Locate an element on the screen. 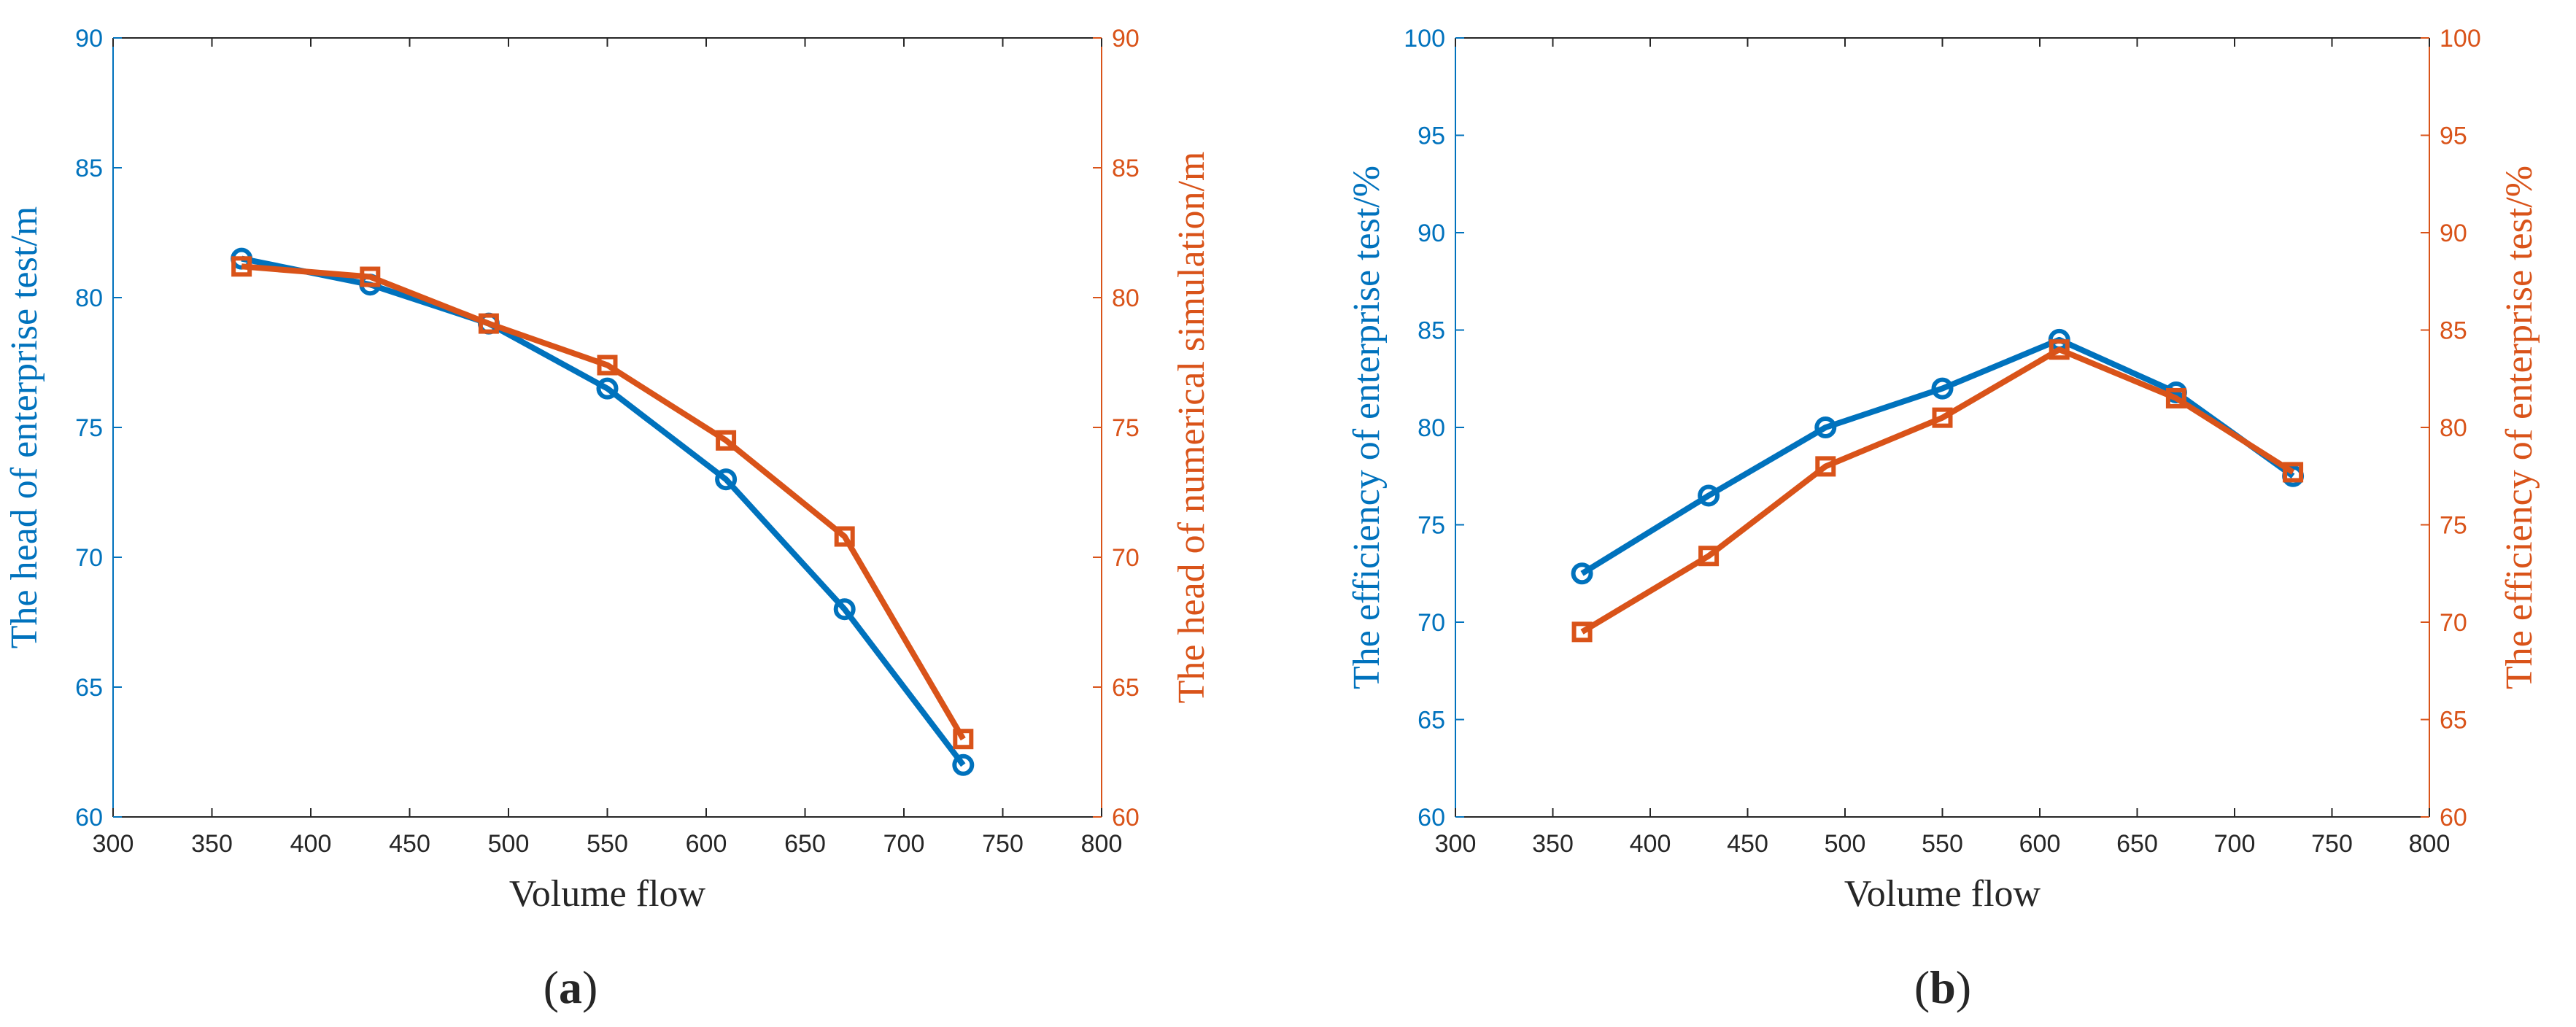 This screenshot has height=1027, width=2576. y-tick-label-right: 95 is located at coordinates (2453, 136).